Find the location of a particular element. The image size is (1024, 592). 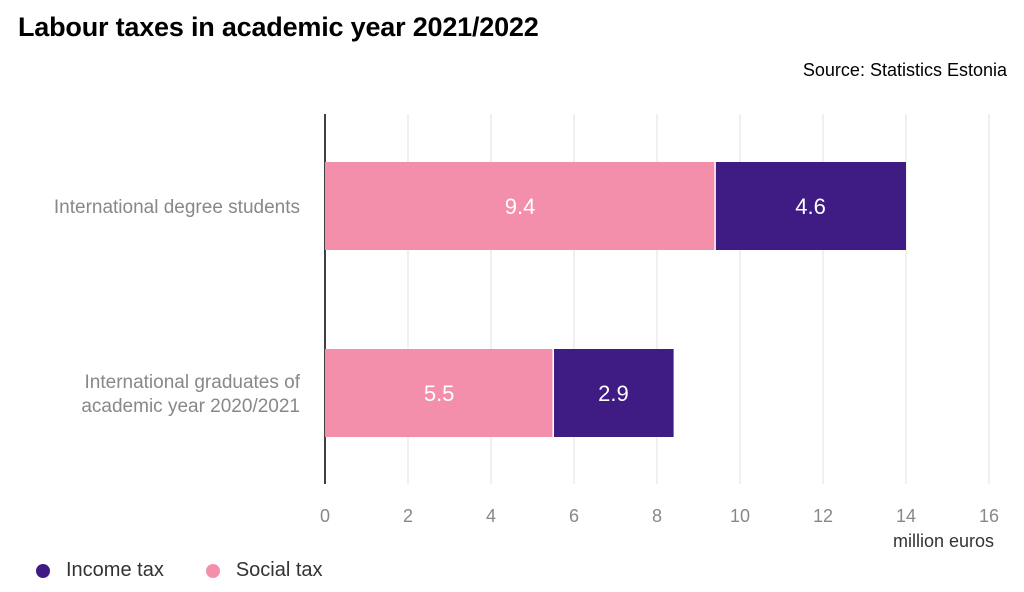

category-label-1-line-1: academic year 2020/2021 is located at coordinates (190, 406).